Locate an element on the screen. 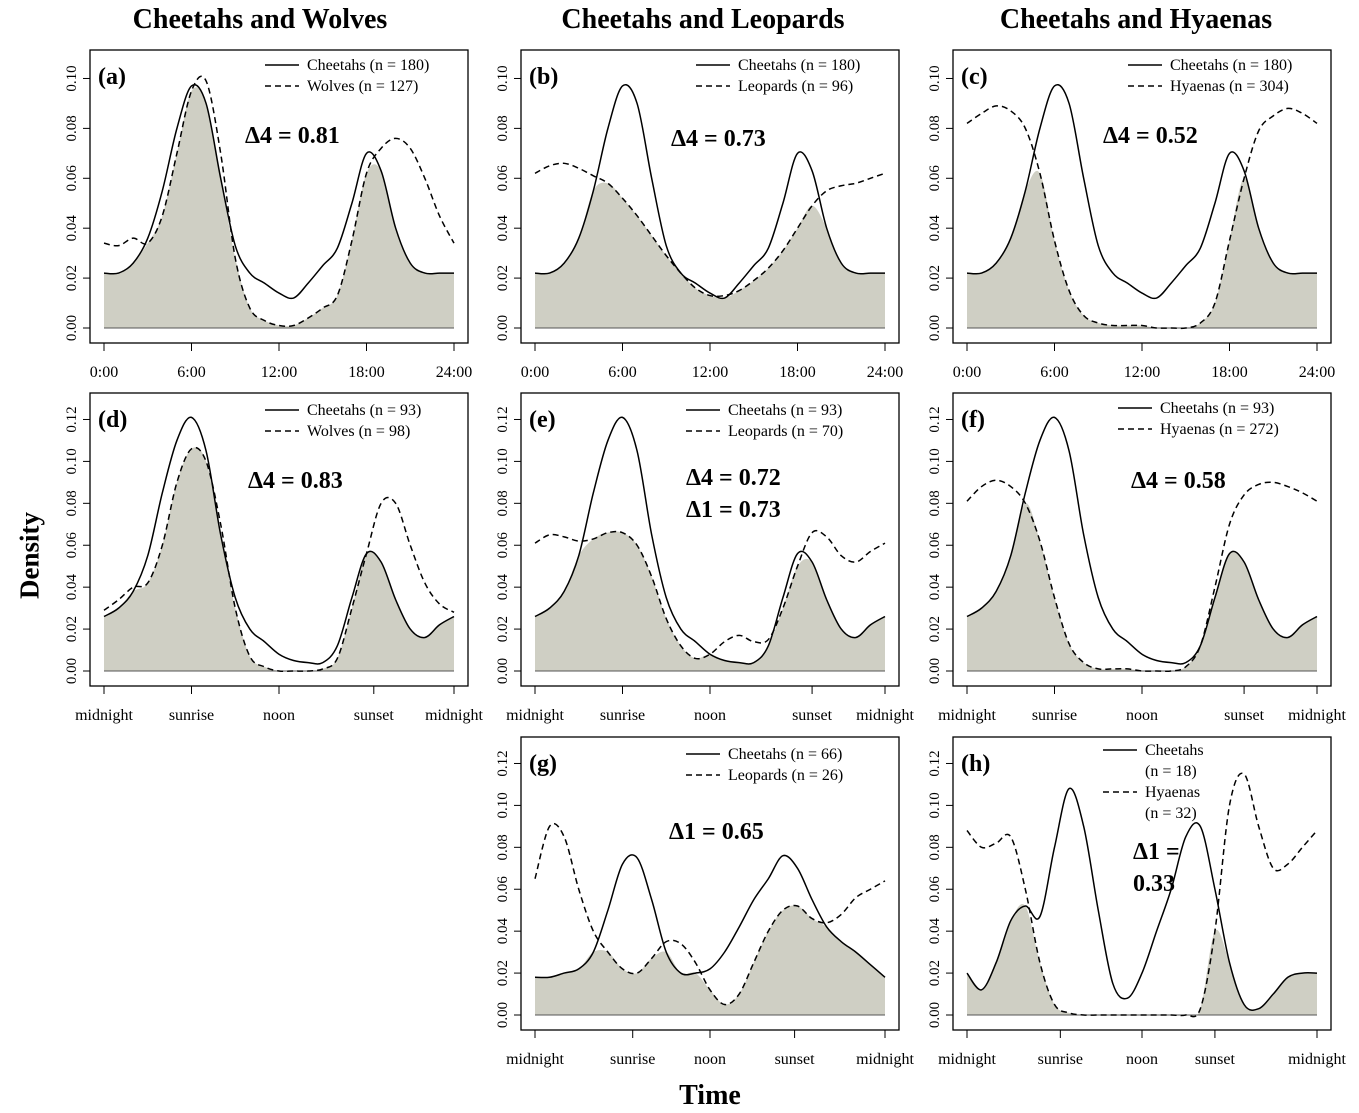 The height and width of the screenshot is (1113, 1359). column-title-hyaenas: Cheetahs and Hyaenas is located at coordinates (1136, 19).